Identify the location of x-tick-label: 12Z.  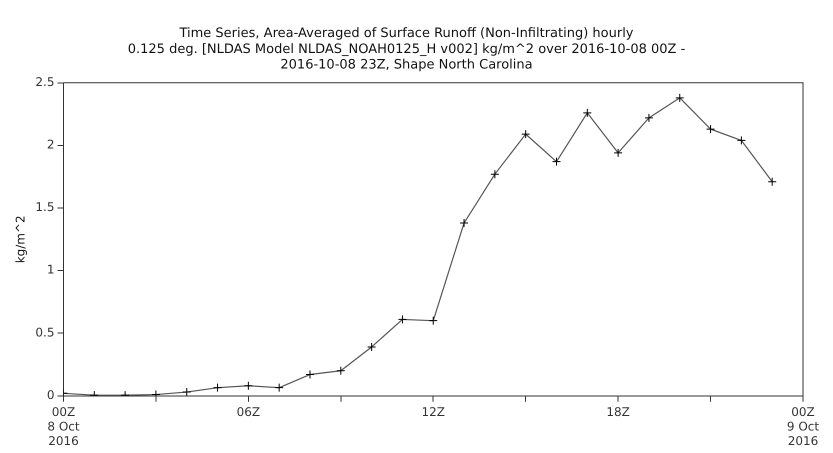
(433, 412).